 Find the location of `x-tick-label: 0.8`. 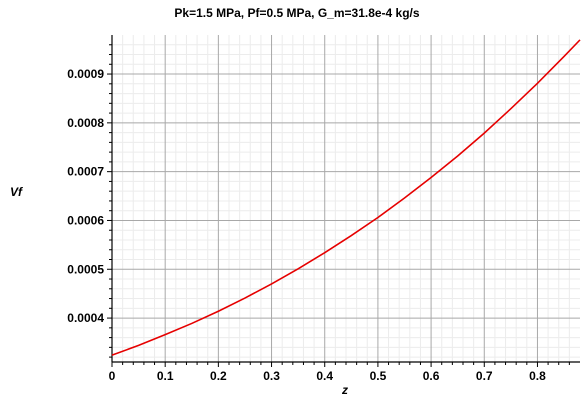

x-tick-label: 0.8 is located at coordinates (537, 376).